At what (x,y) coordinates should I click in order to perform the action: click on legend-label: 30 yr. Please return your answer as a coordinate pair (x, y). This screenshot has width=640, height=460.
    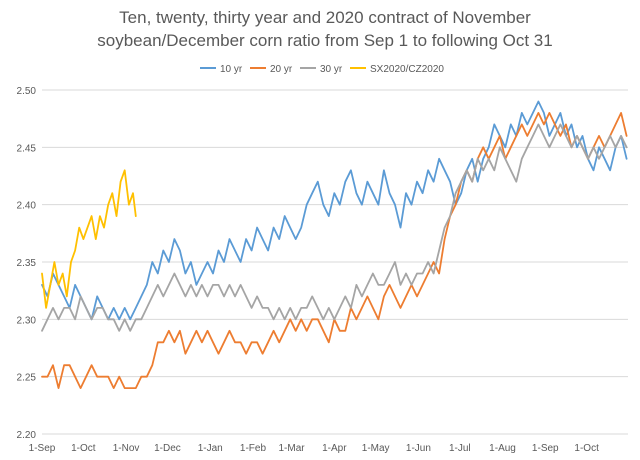
    Looking at the image, I should click on (331, 69).